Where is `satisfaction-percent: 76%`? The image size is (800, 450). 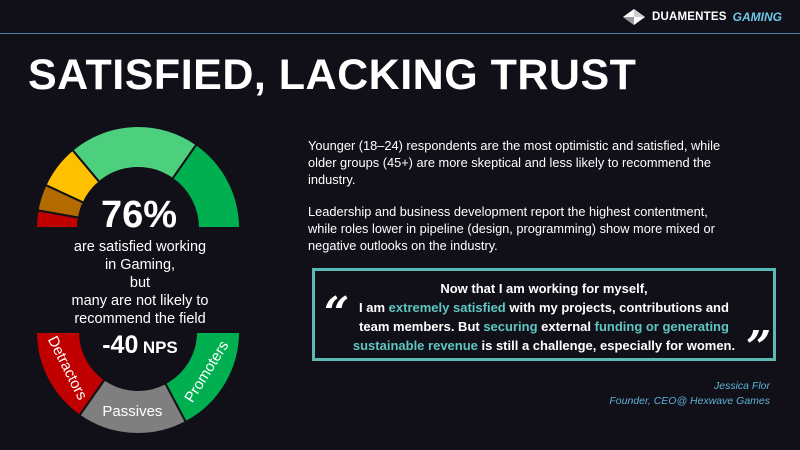 satisfaction-percent: 76% is located at coordinates (139, 215).